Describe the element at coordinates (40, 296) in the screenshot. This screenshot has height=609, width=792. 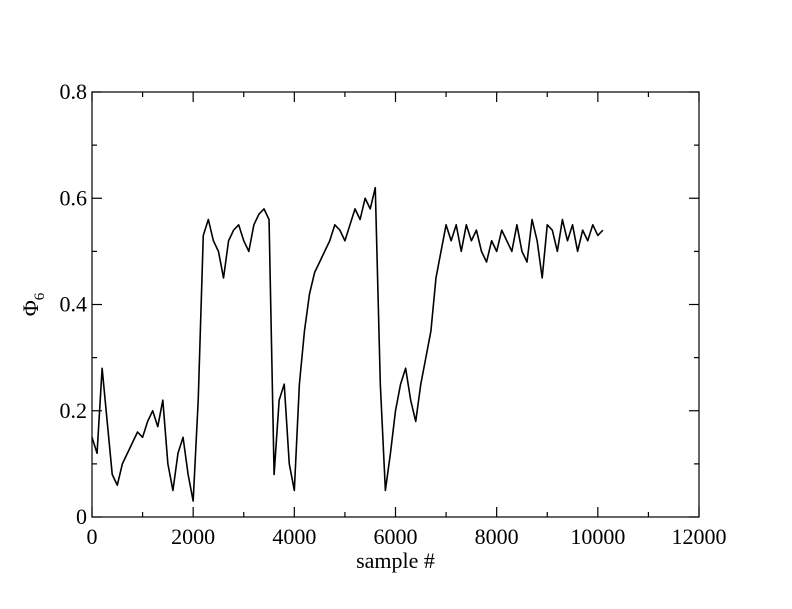
I see `y-axis-label-subscript: 6` at that location.